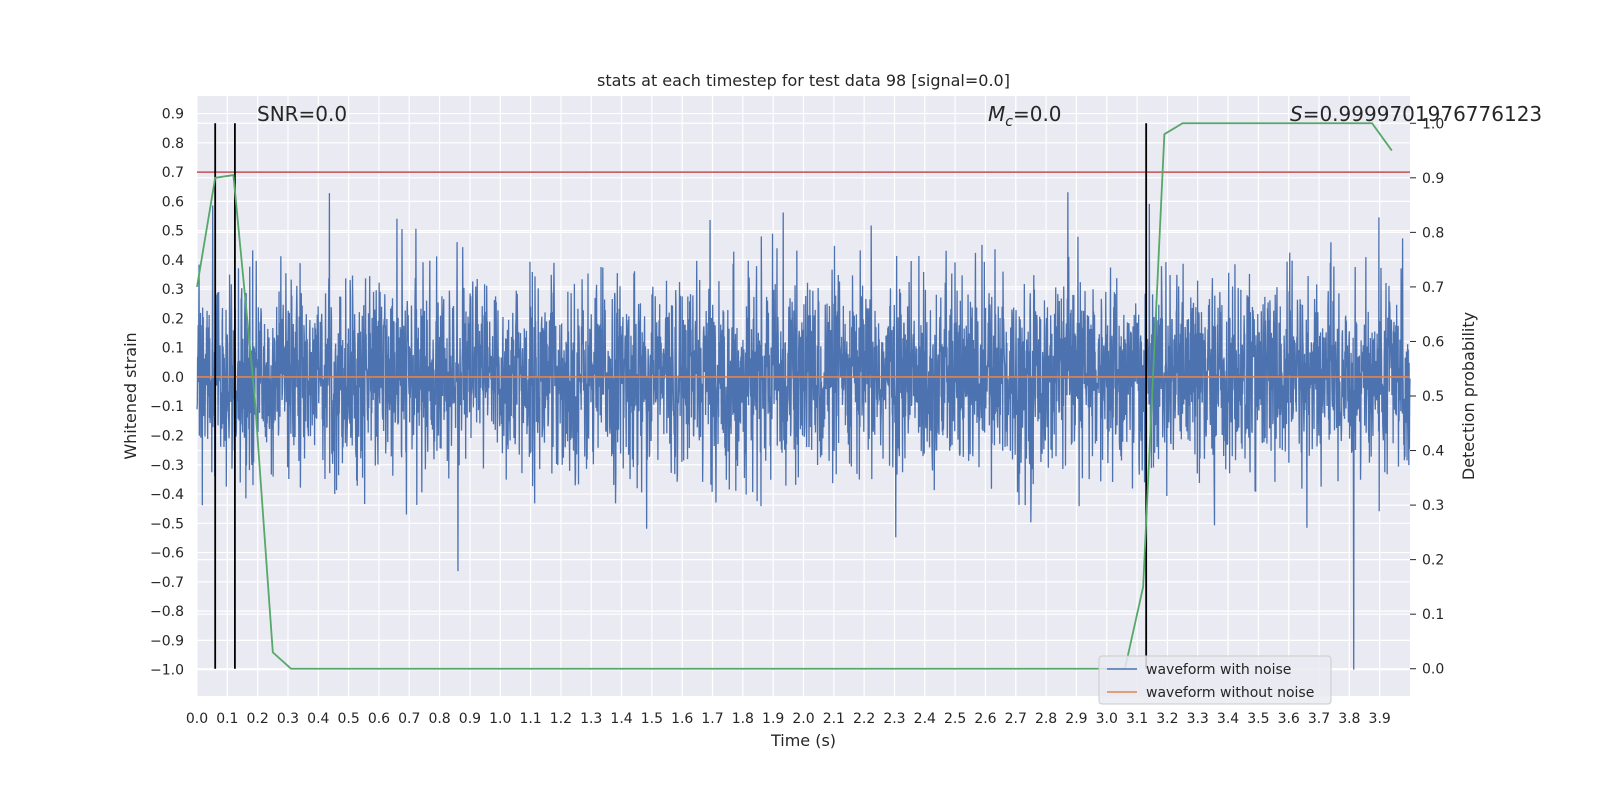 This screenshot has height=800, width=1600. Describe the element at coordinates (173, 319) in the screenshot. I see `y-tick-label: 0.2` at that location.